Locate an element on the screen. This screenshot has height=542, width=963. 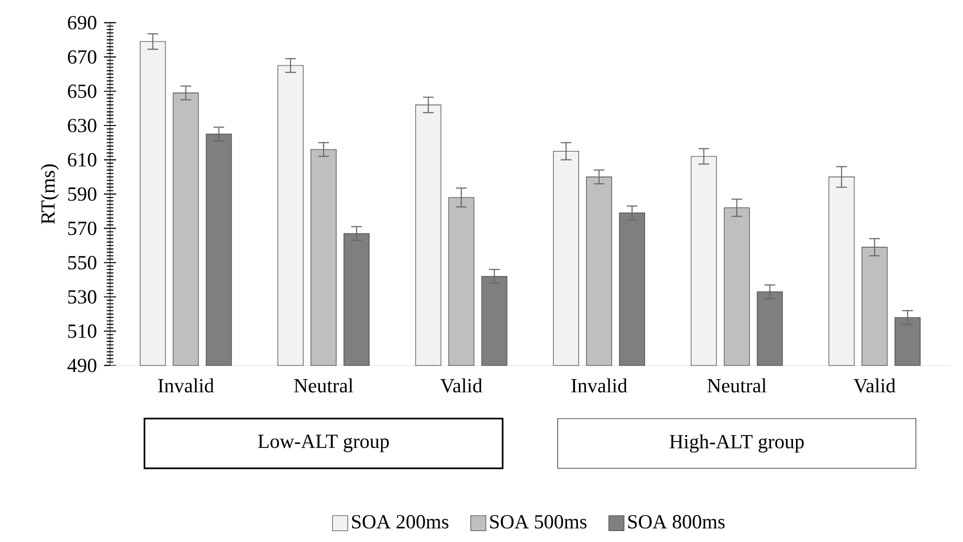
y-axis-title: RT(ms) is located at coordinates (49, 194).